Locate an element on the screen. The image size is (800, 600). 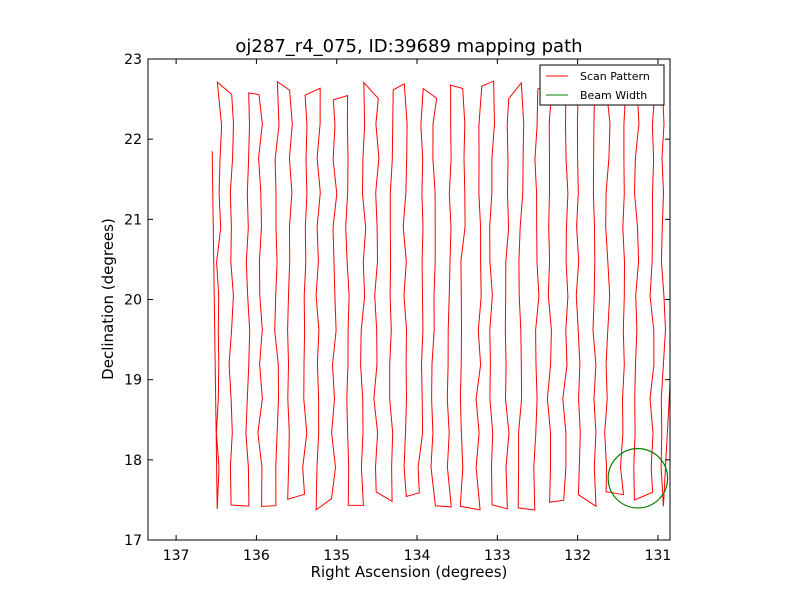
x-axis-label: Right Ascension (degrees) is located at coordinates (409, 572).